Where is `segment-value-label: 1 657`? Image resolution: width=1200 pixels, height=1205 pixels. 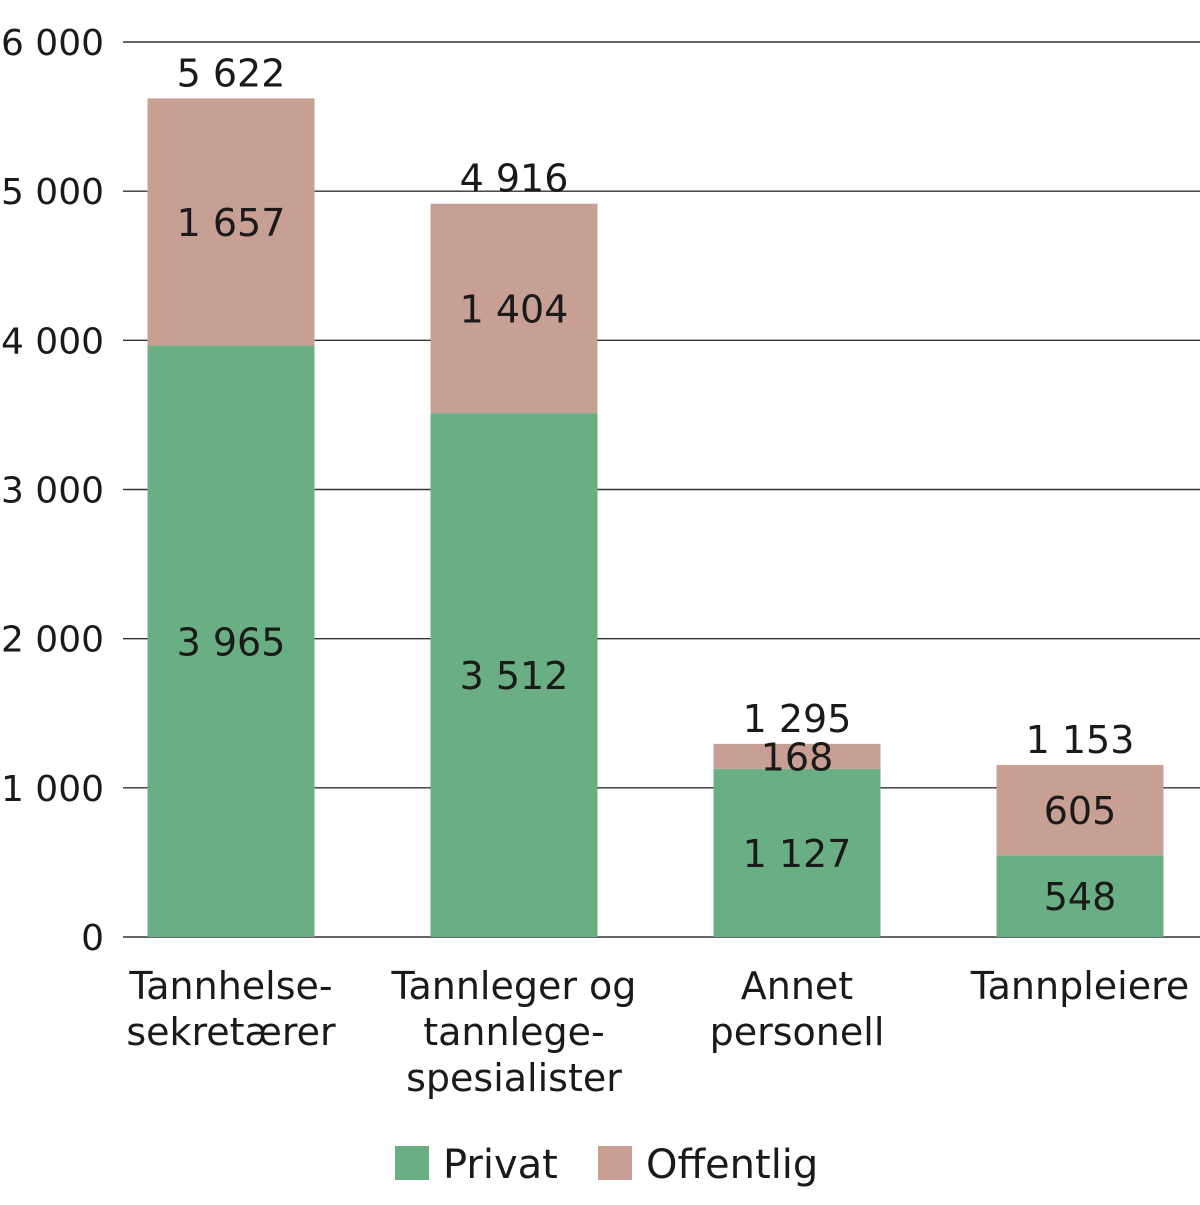
segment-value-label: 1 657 is located at coordinates (231, 223).